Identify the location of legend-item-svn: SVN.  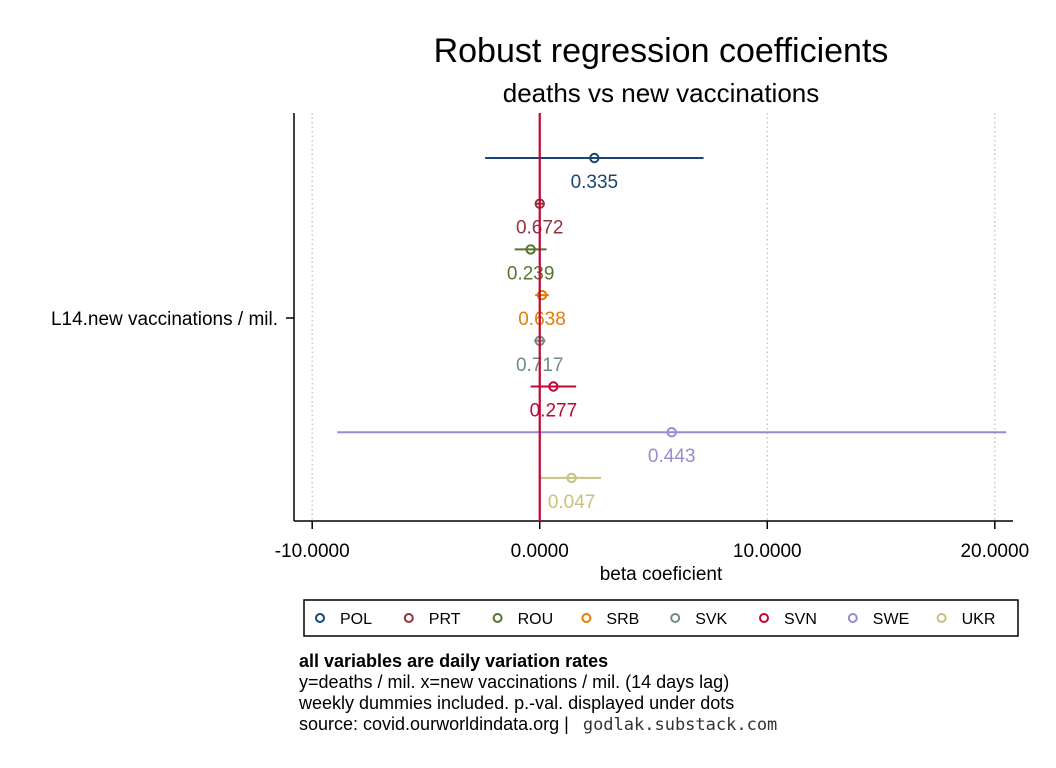
(788, 619).